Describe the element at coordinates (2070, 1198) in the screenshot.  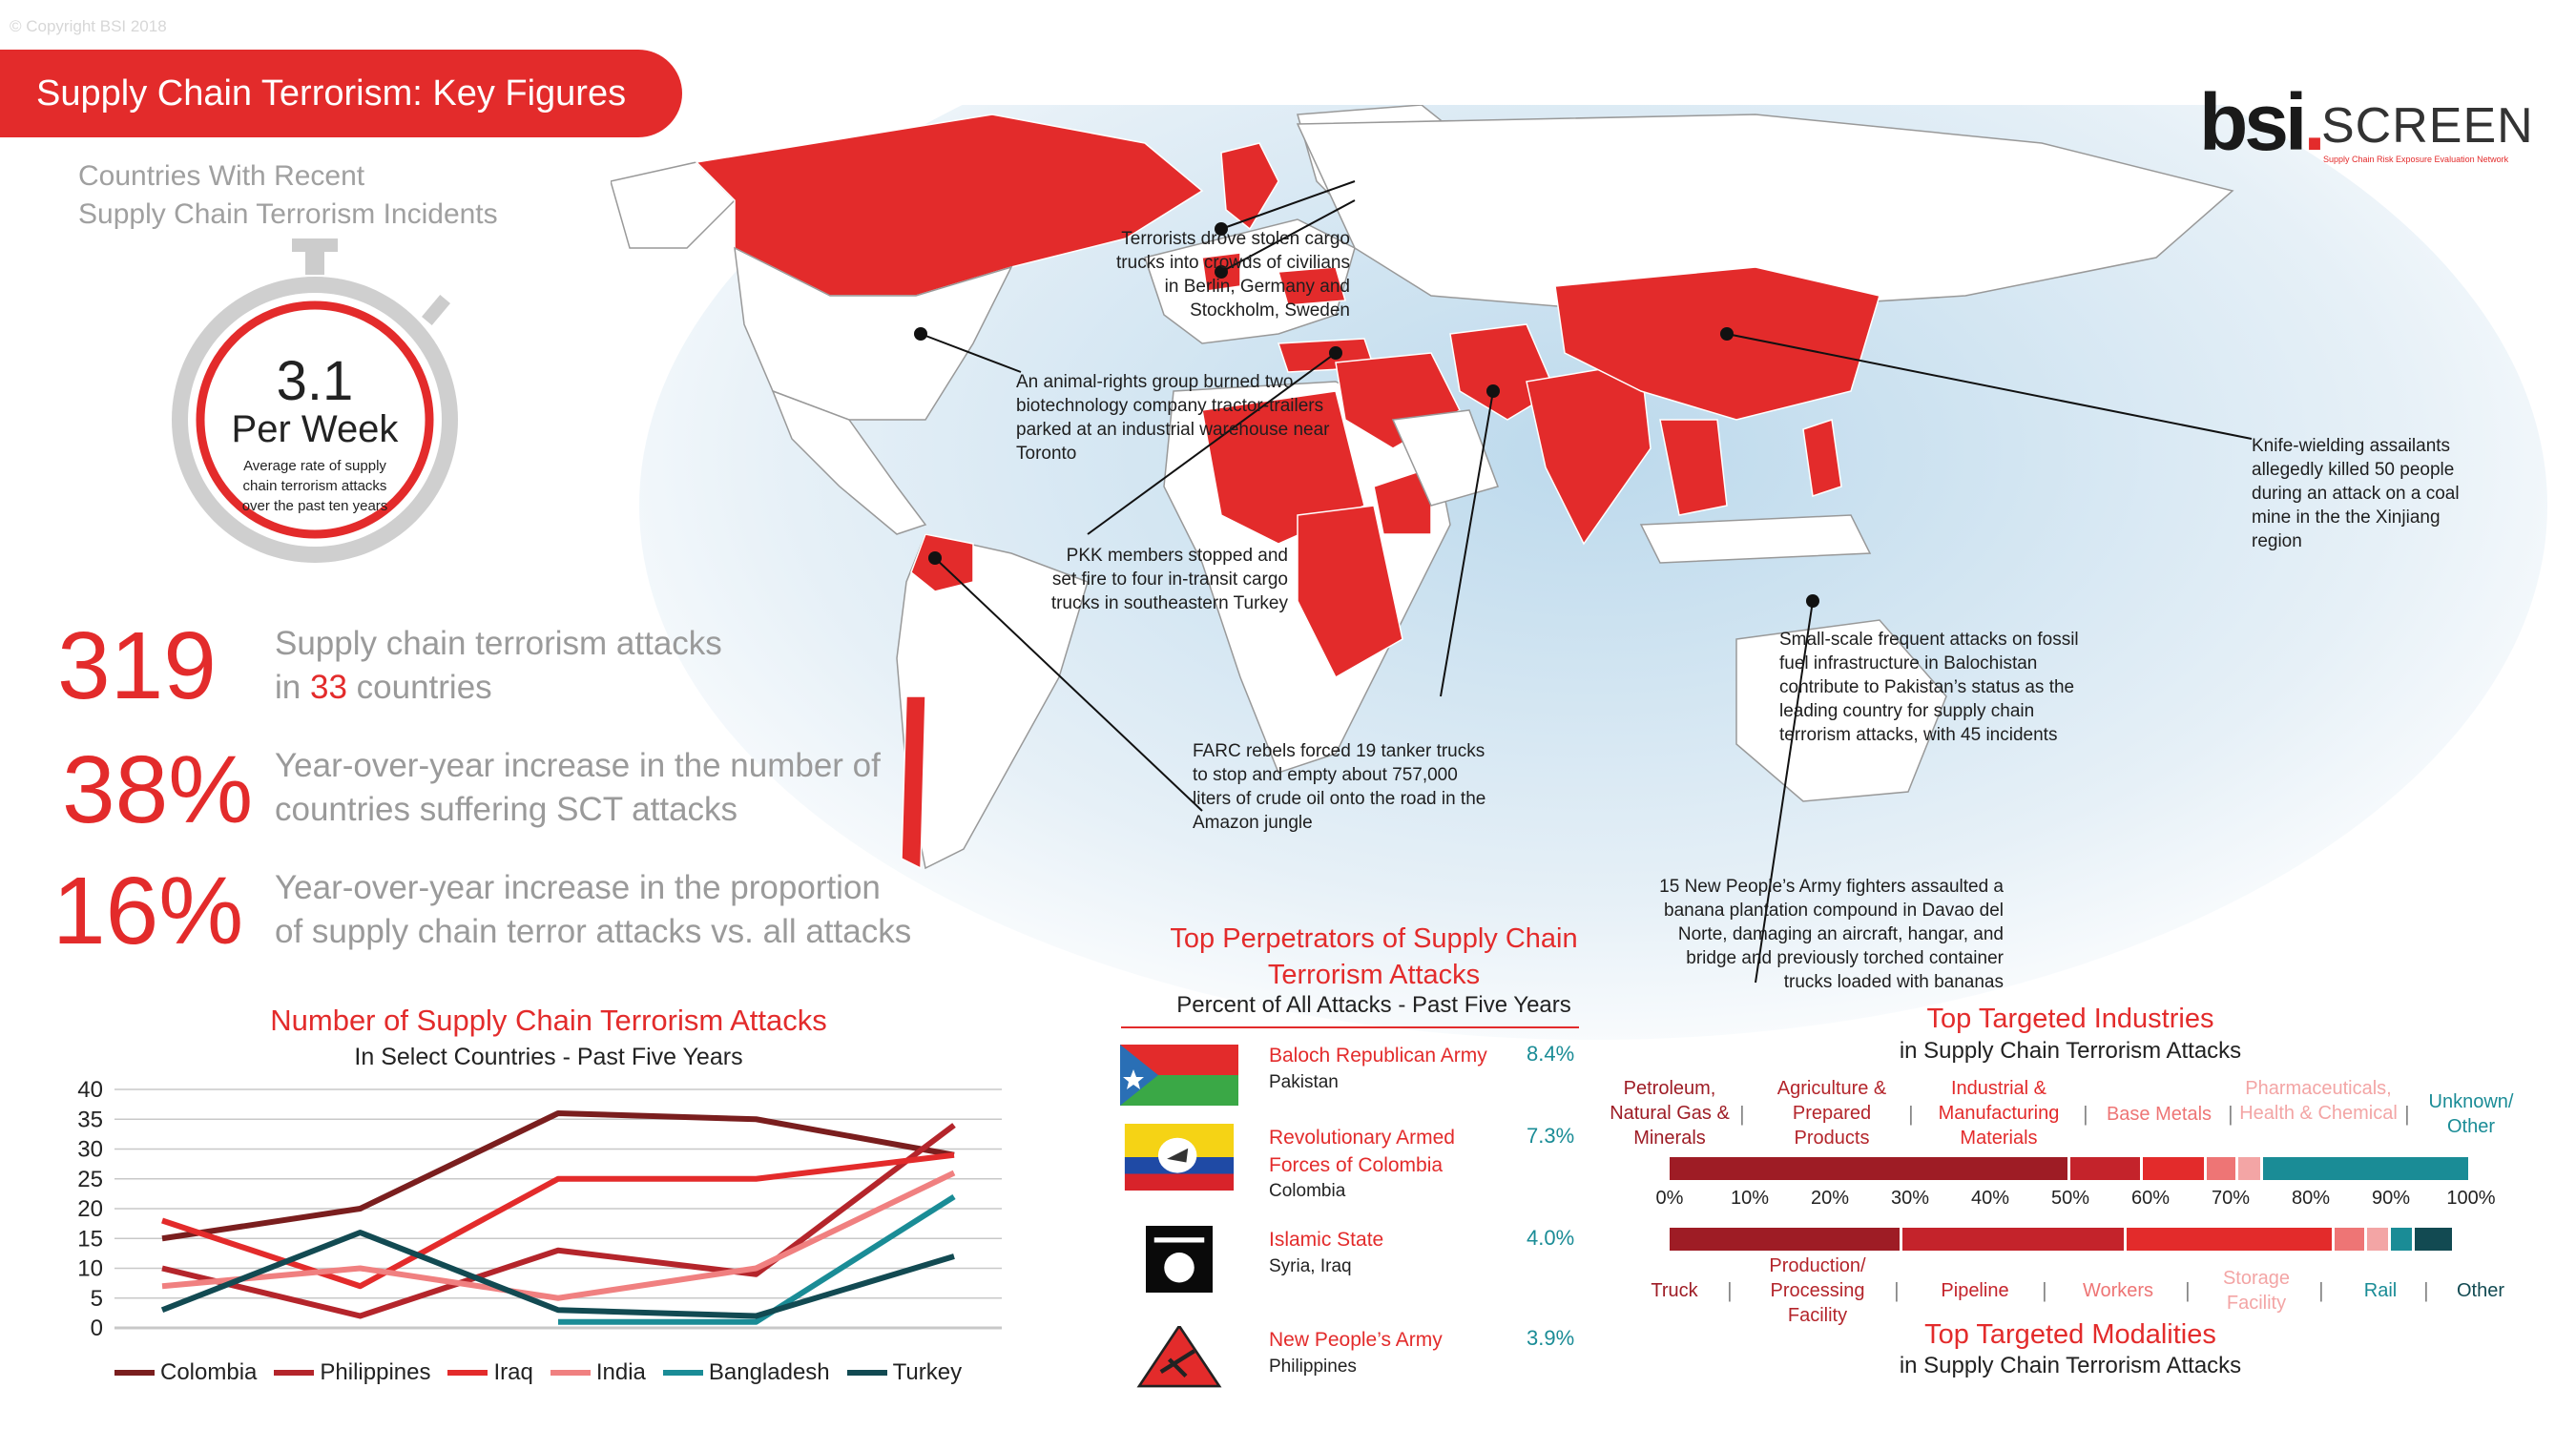
I see `axis-tick-label: 50%` at that location.